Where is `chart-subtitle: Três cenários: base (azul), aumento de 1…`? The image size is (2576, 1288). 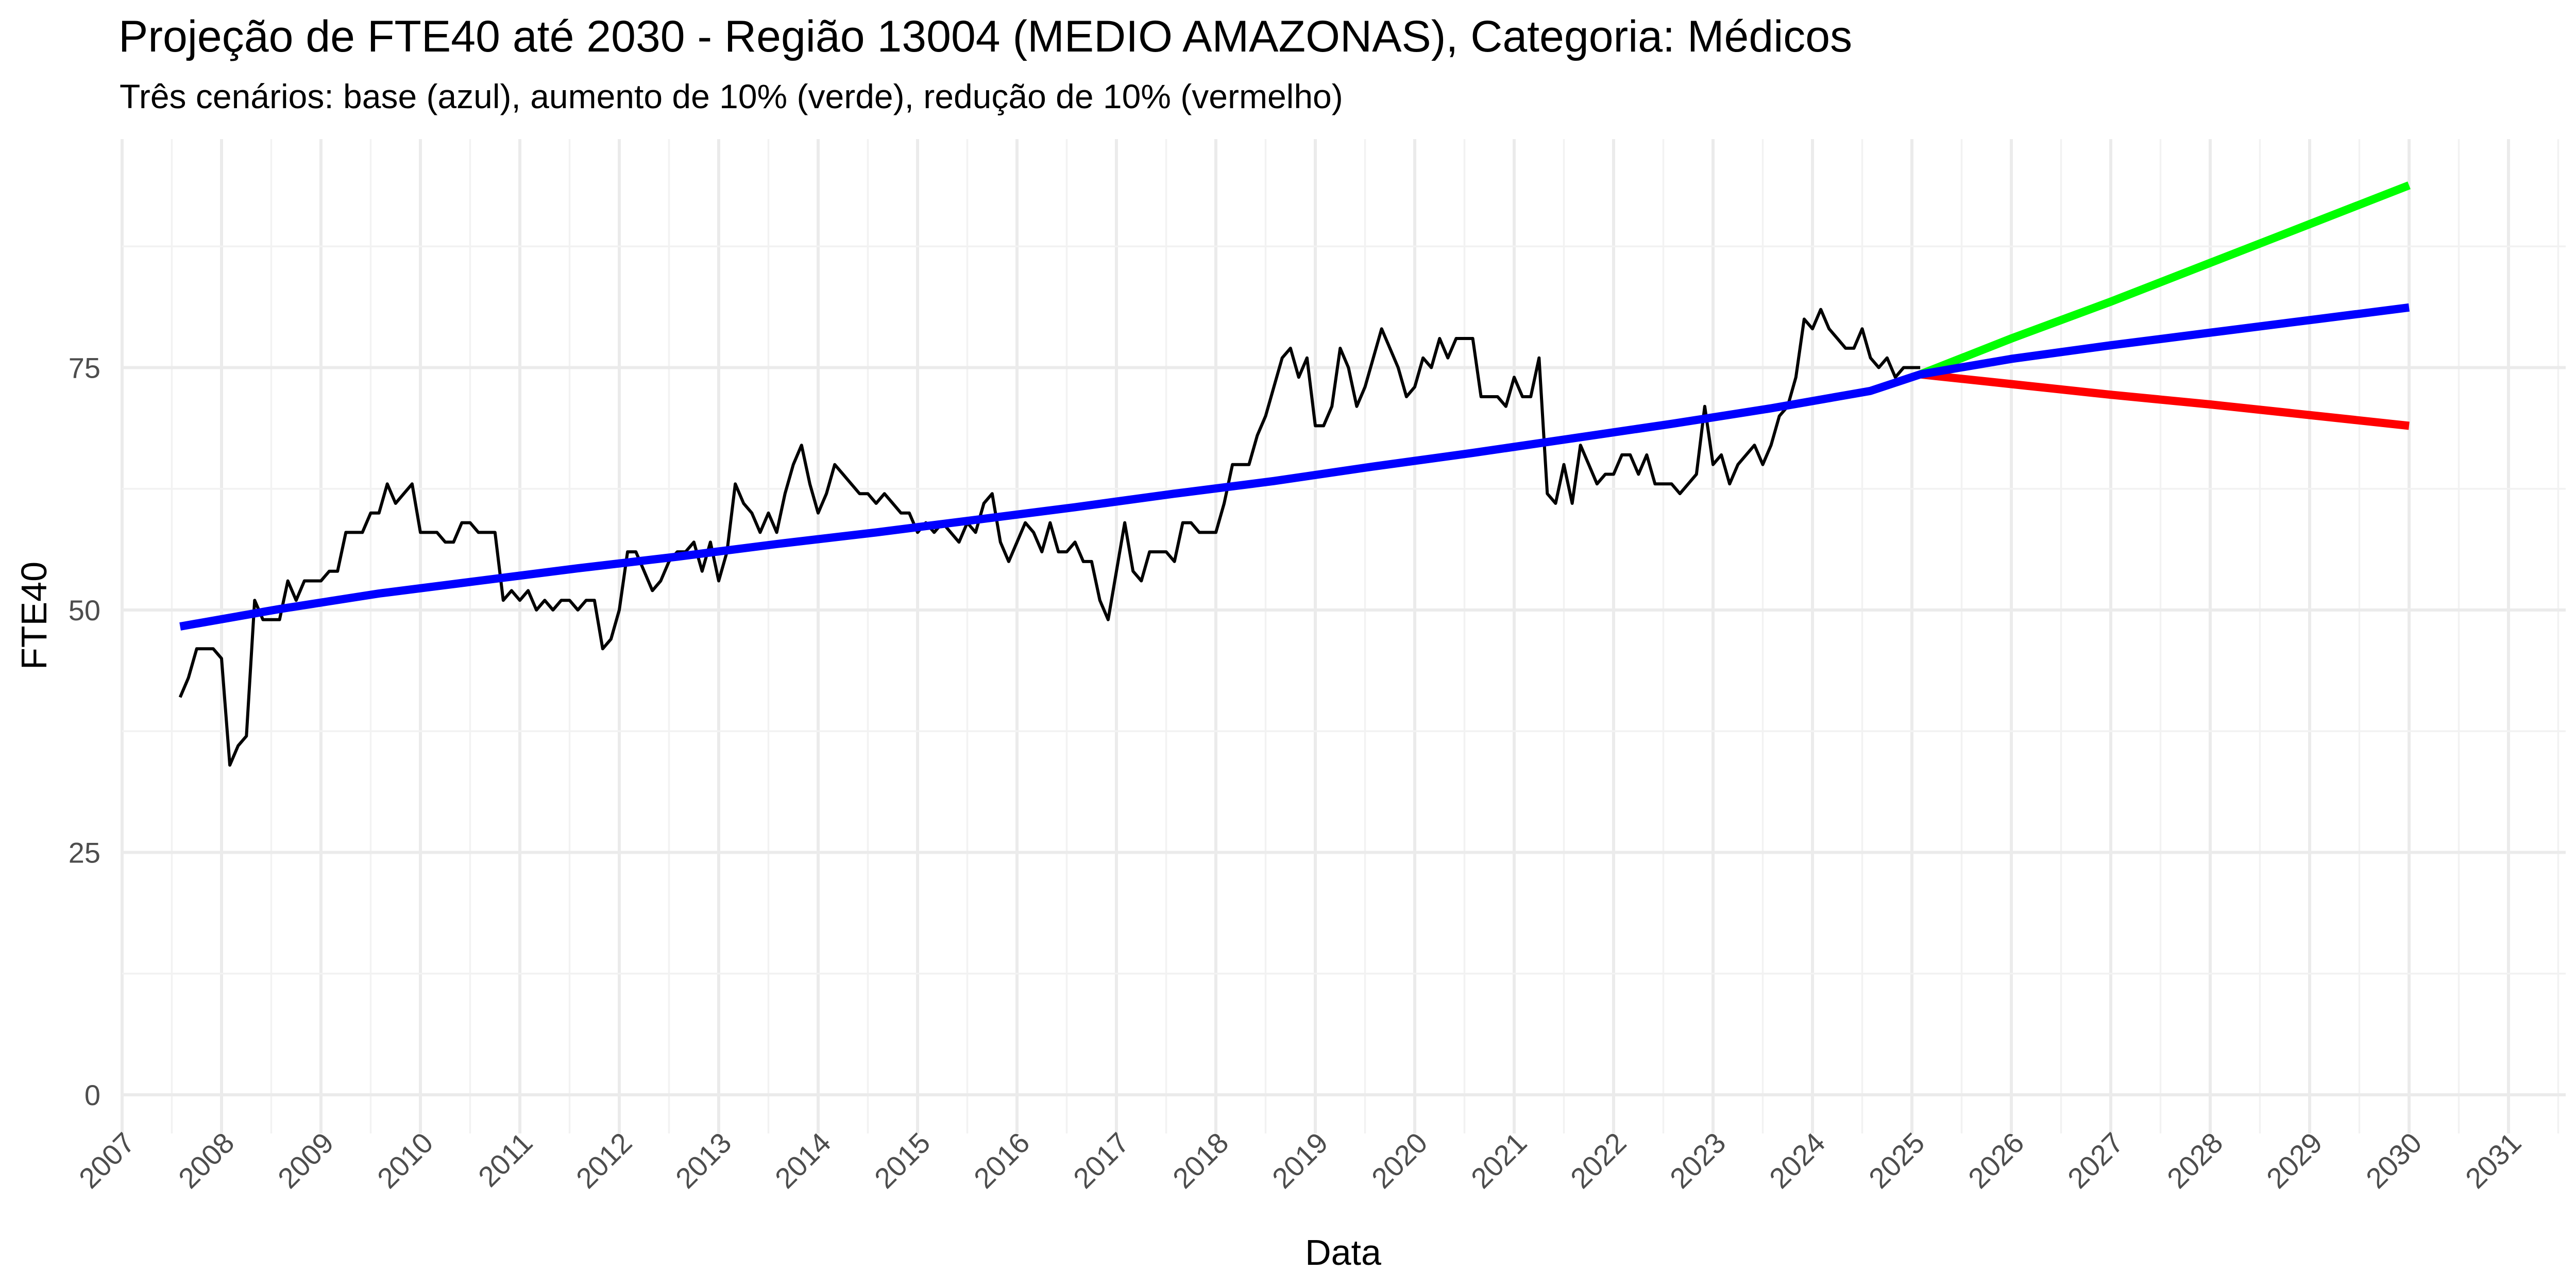
chart-subtitle: Três cenários: base (azul), aumento de 1… is located at coordinates (731, 96).